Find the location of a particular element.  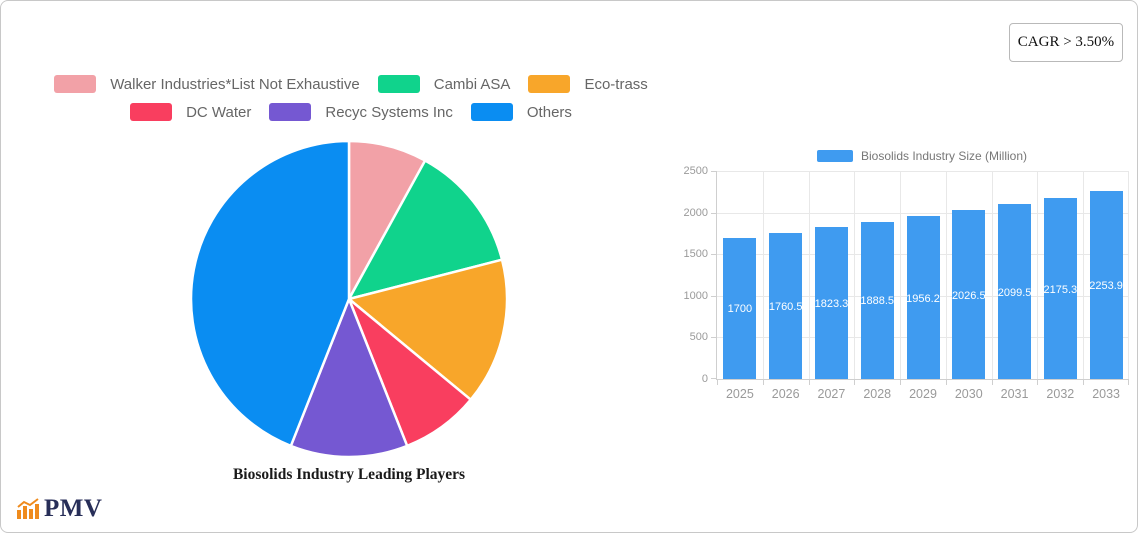

x-tick-label-2028: 2028 is located at coordinates (877, 394).